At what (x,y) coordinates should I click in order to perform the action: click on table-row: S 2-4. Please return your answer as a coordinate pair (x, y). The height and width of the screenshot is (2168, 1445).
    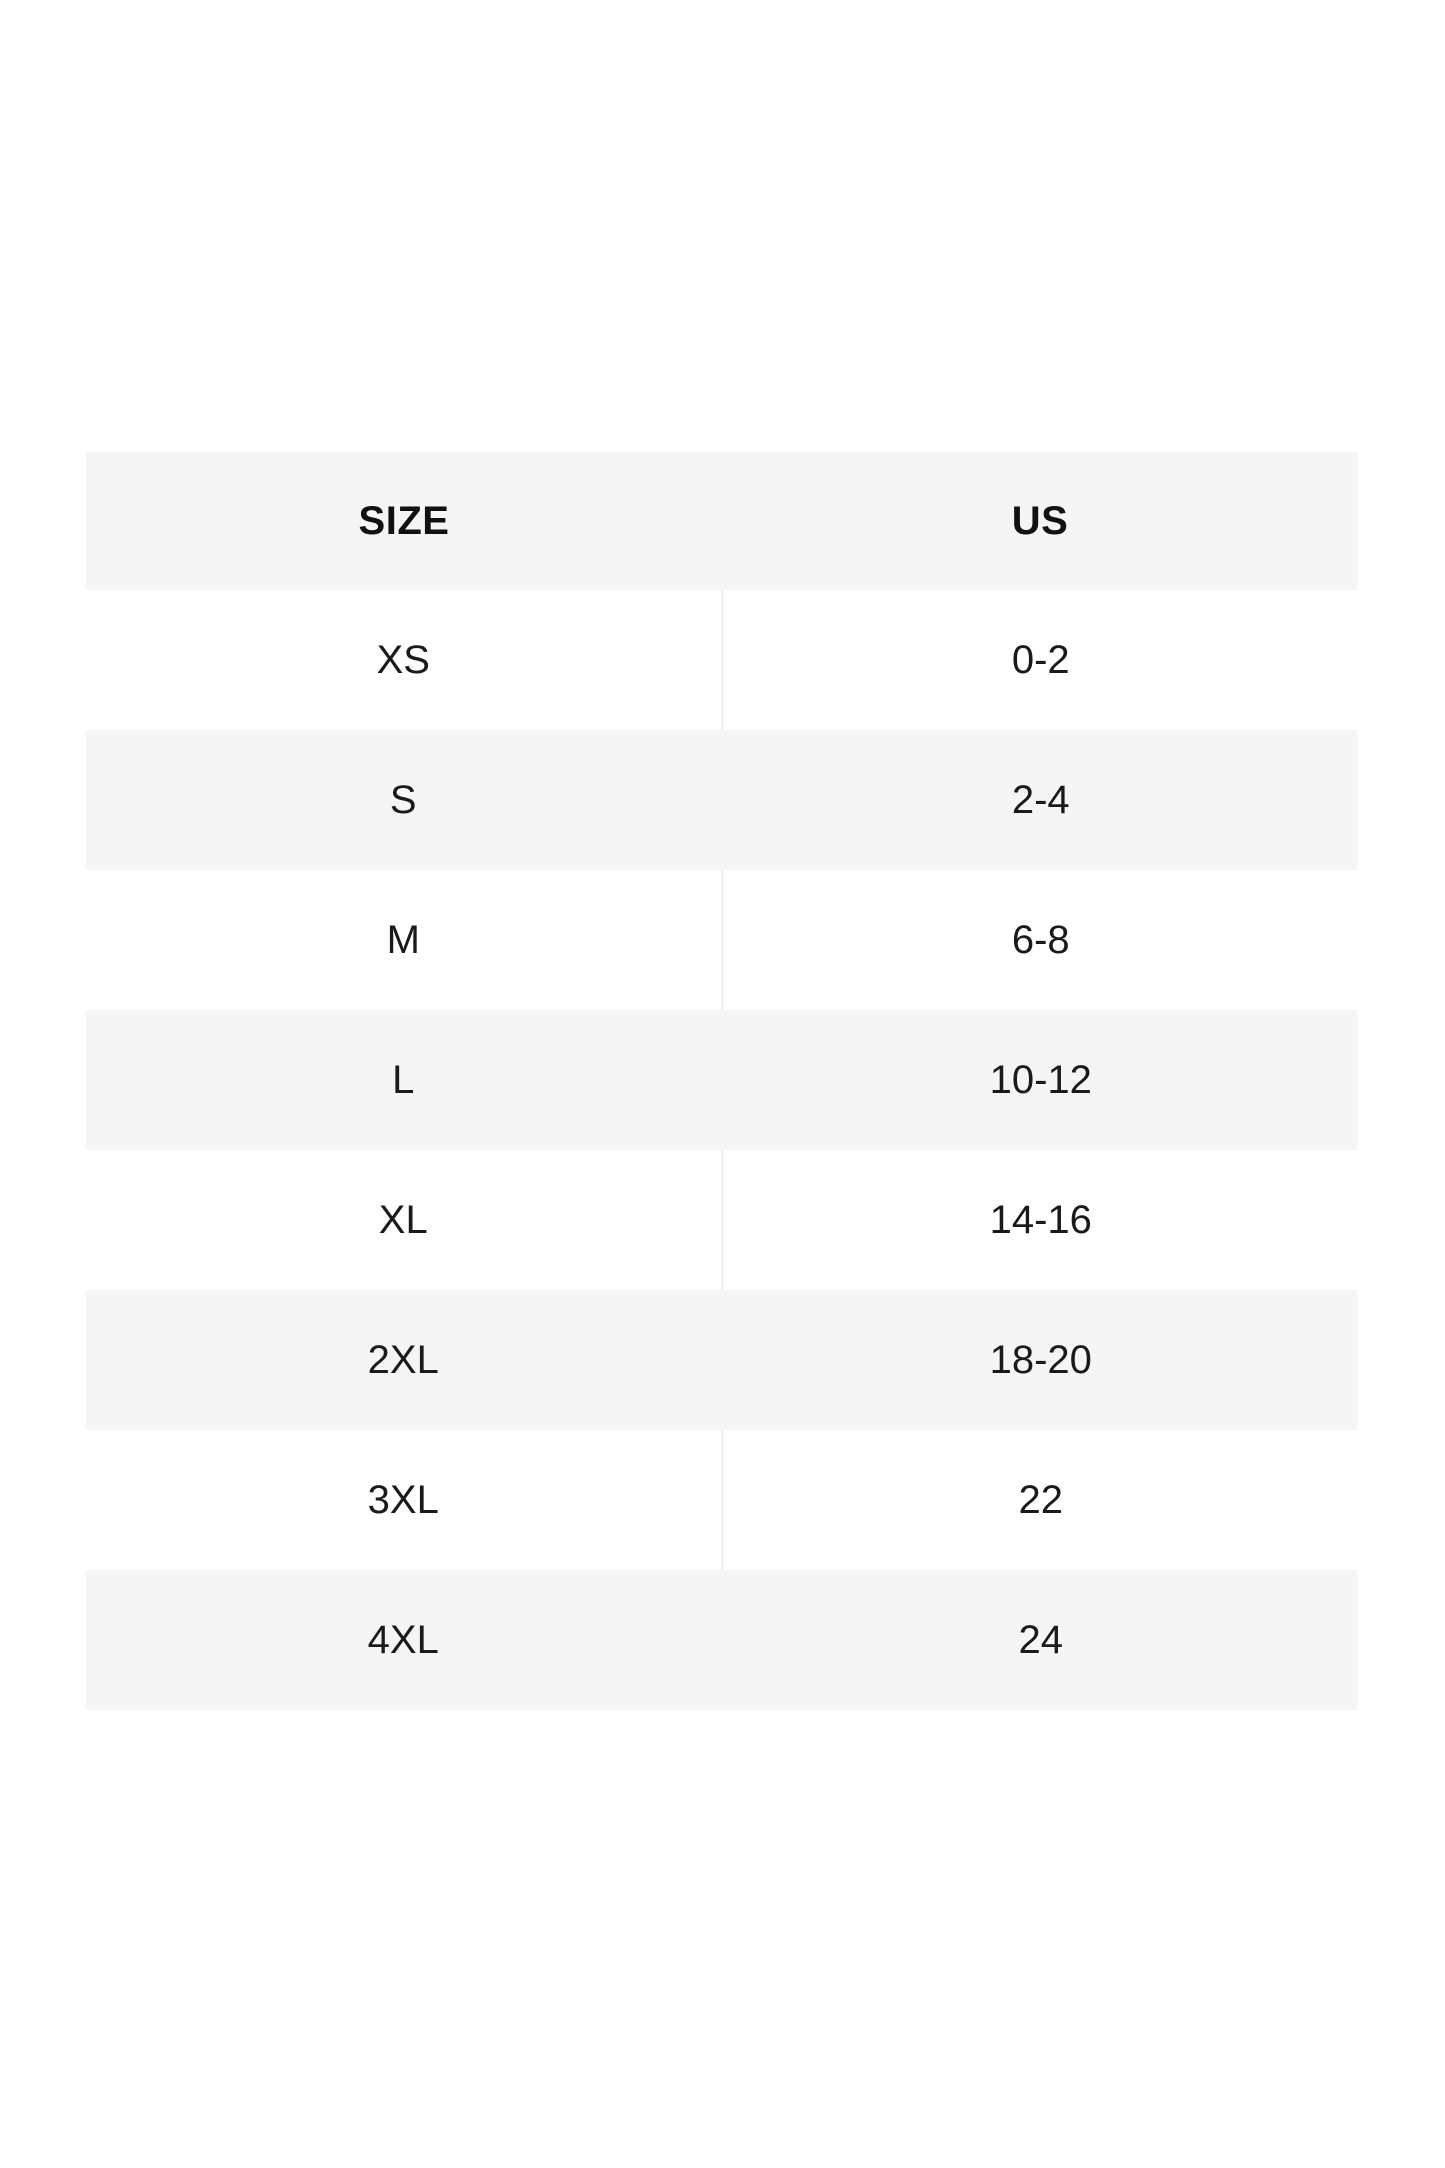
    Looking at the image, I should click on (722, 800).